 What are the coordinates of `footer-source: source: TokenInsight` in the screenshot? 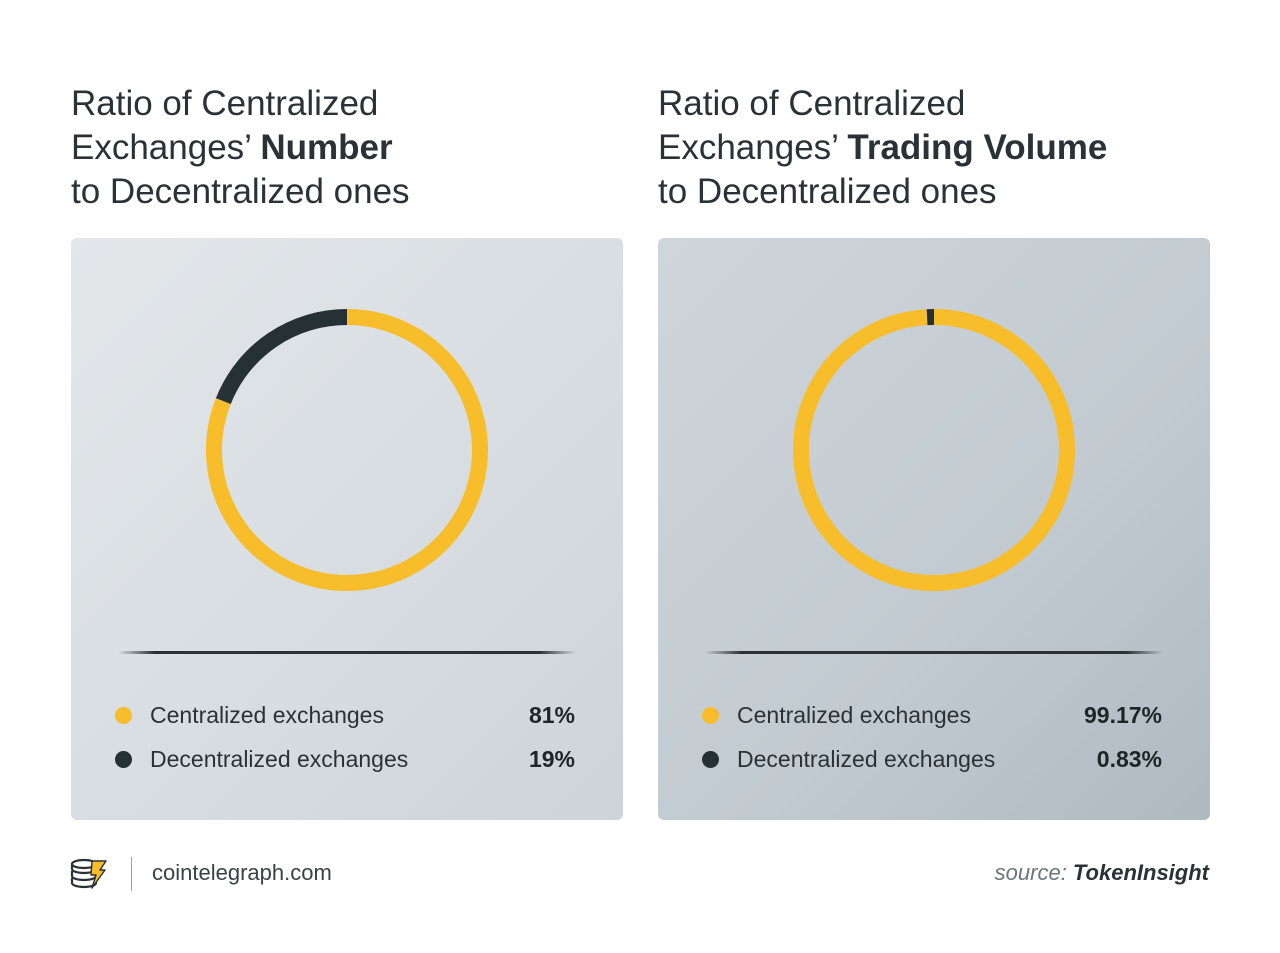 It's located at (1102, 873).